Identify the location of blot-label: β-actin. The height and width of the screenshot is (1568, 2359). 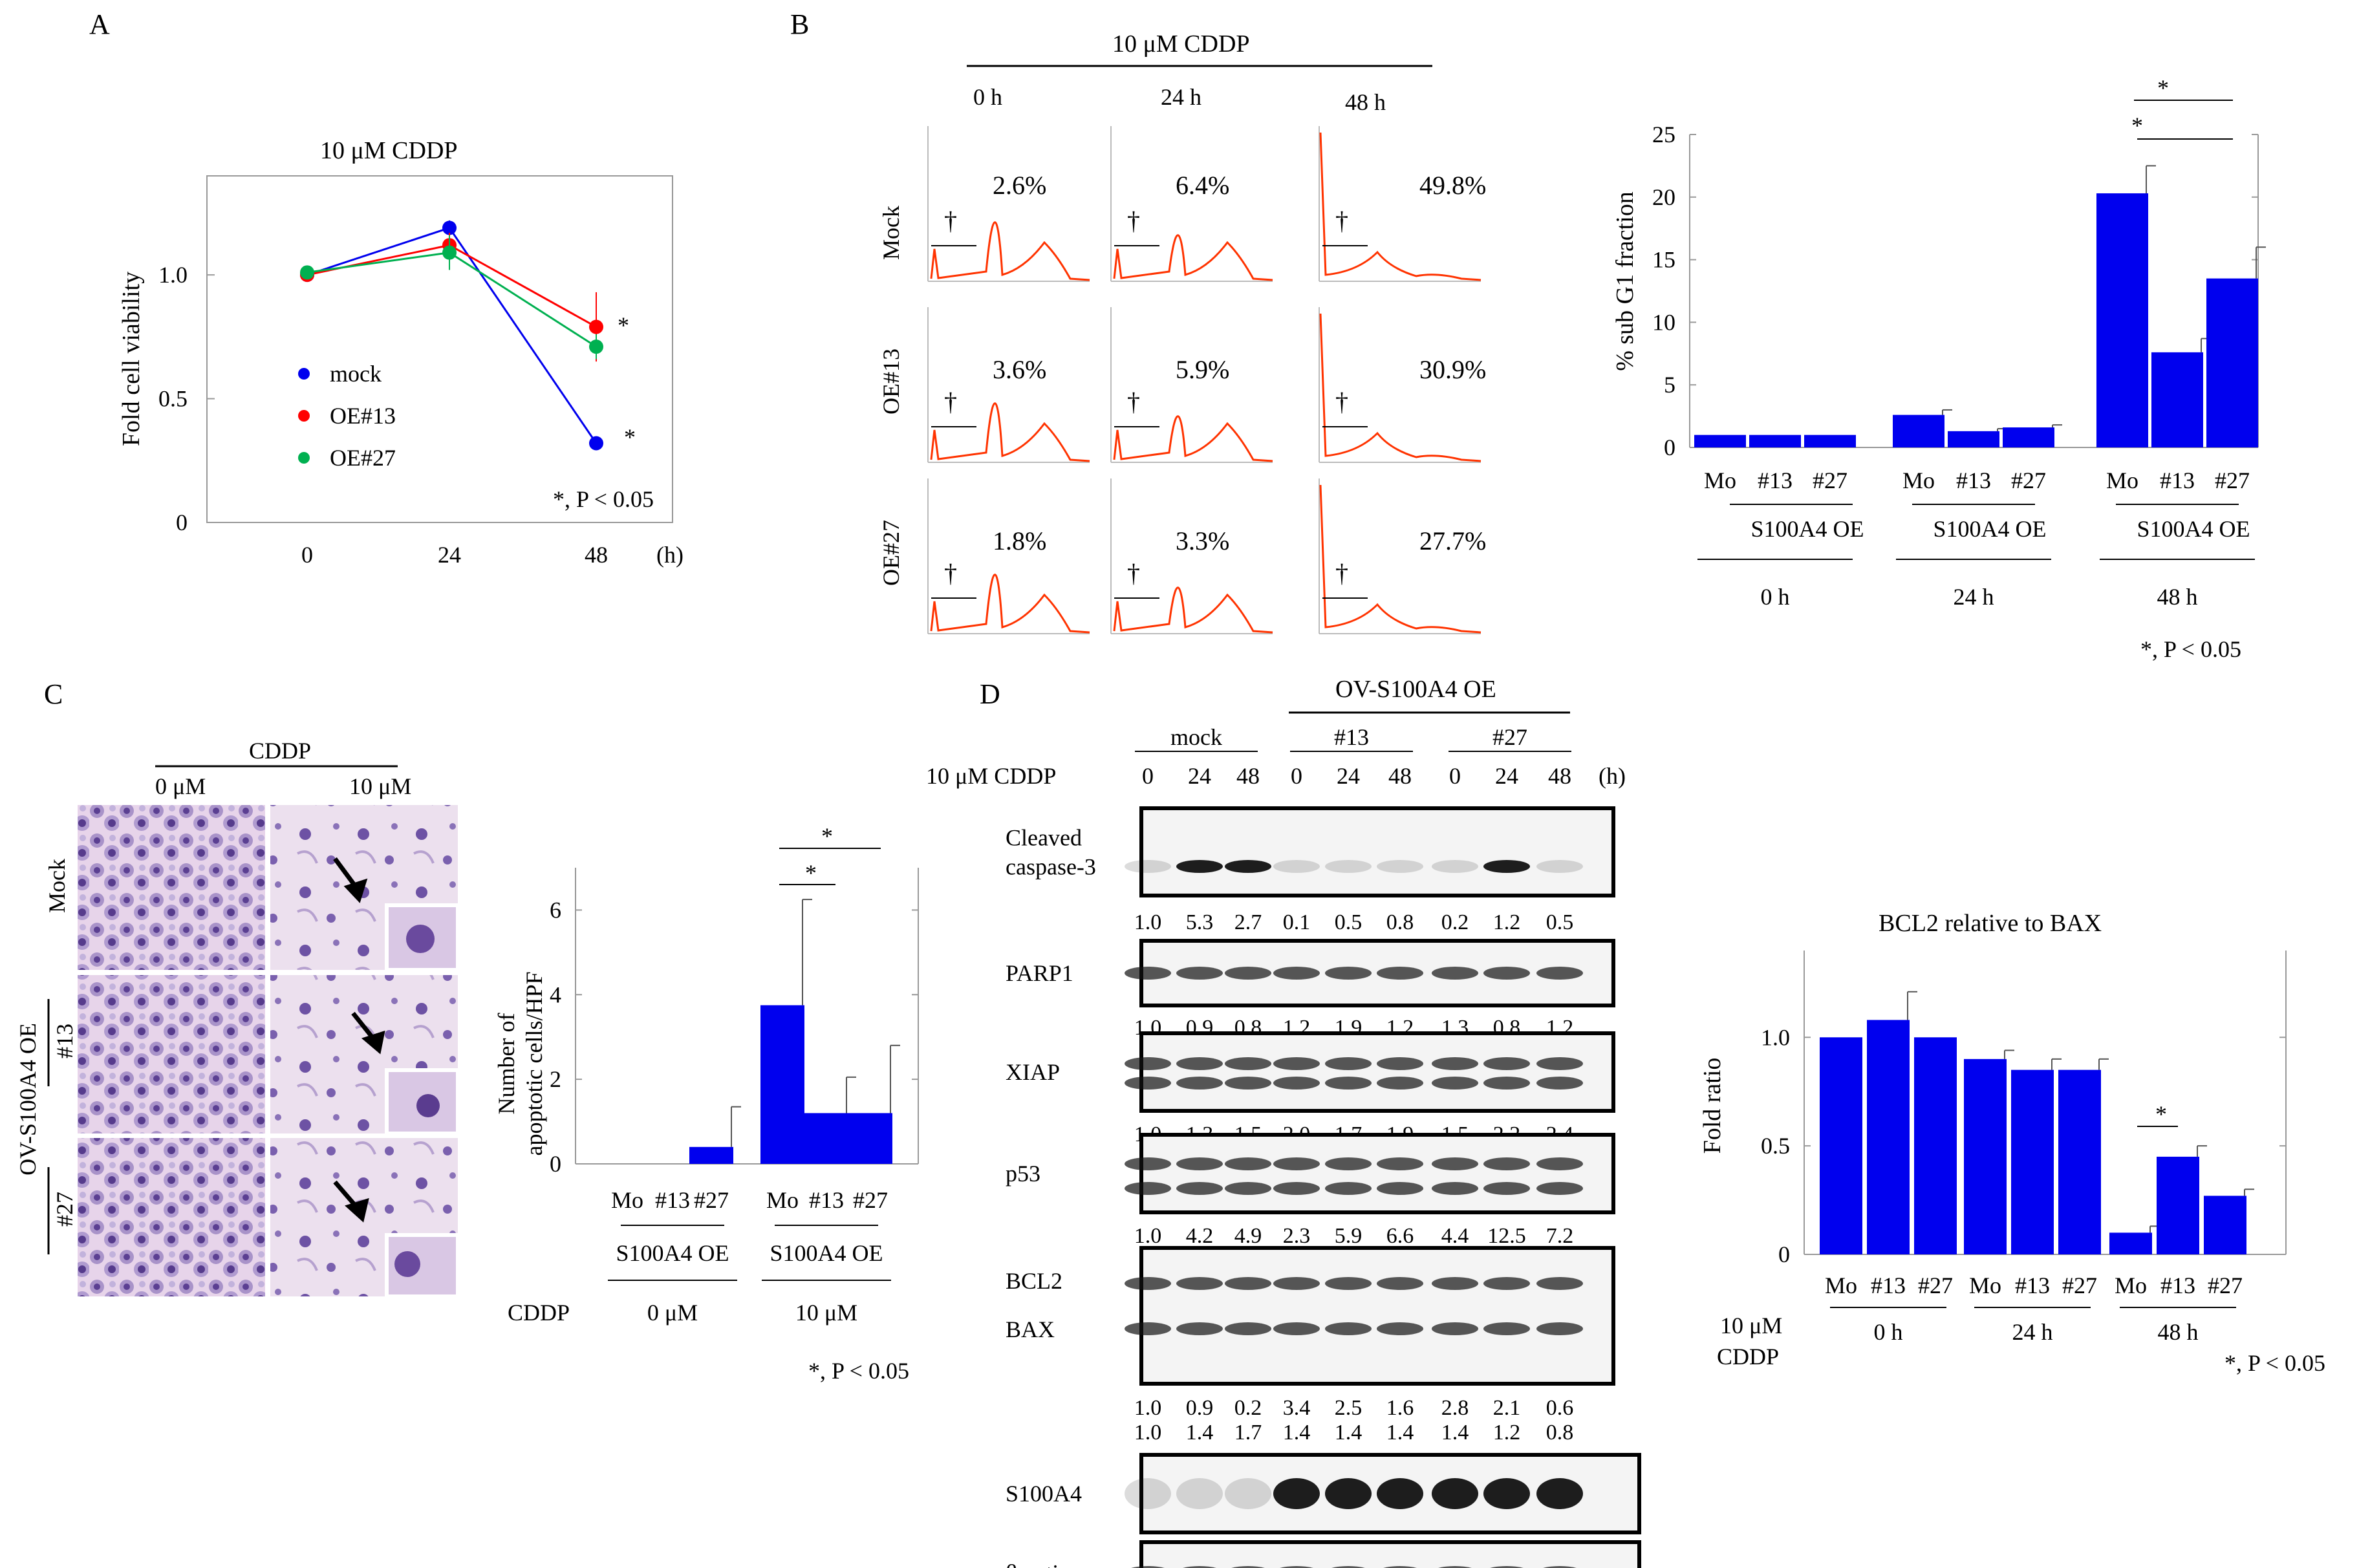
(1038, 1564).